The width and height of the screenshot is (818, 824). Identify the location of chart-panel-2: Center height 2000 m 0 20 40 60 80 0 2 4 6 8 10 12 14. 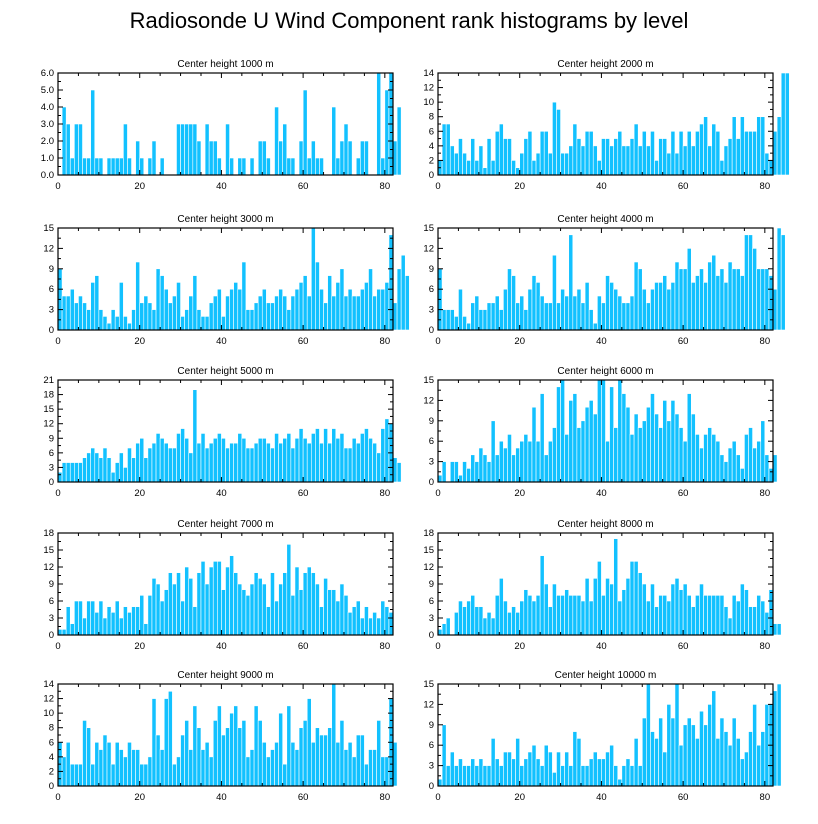
(606, 125).